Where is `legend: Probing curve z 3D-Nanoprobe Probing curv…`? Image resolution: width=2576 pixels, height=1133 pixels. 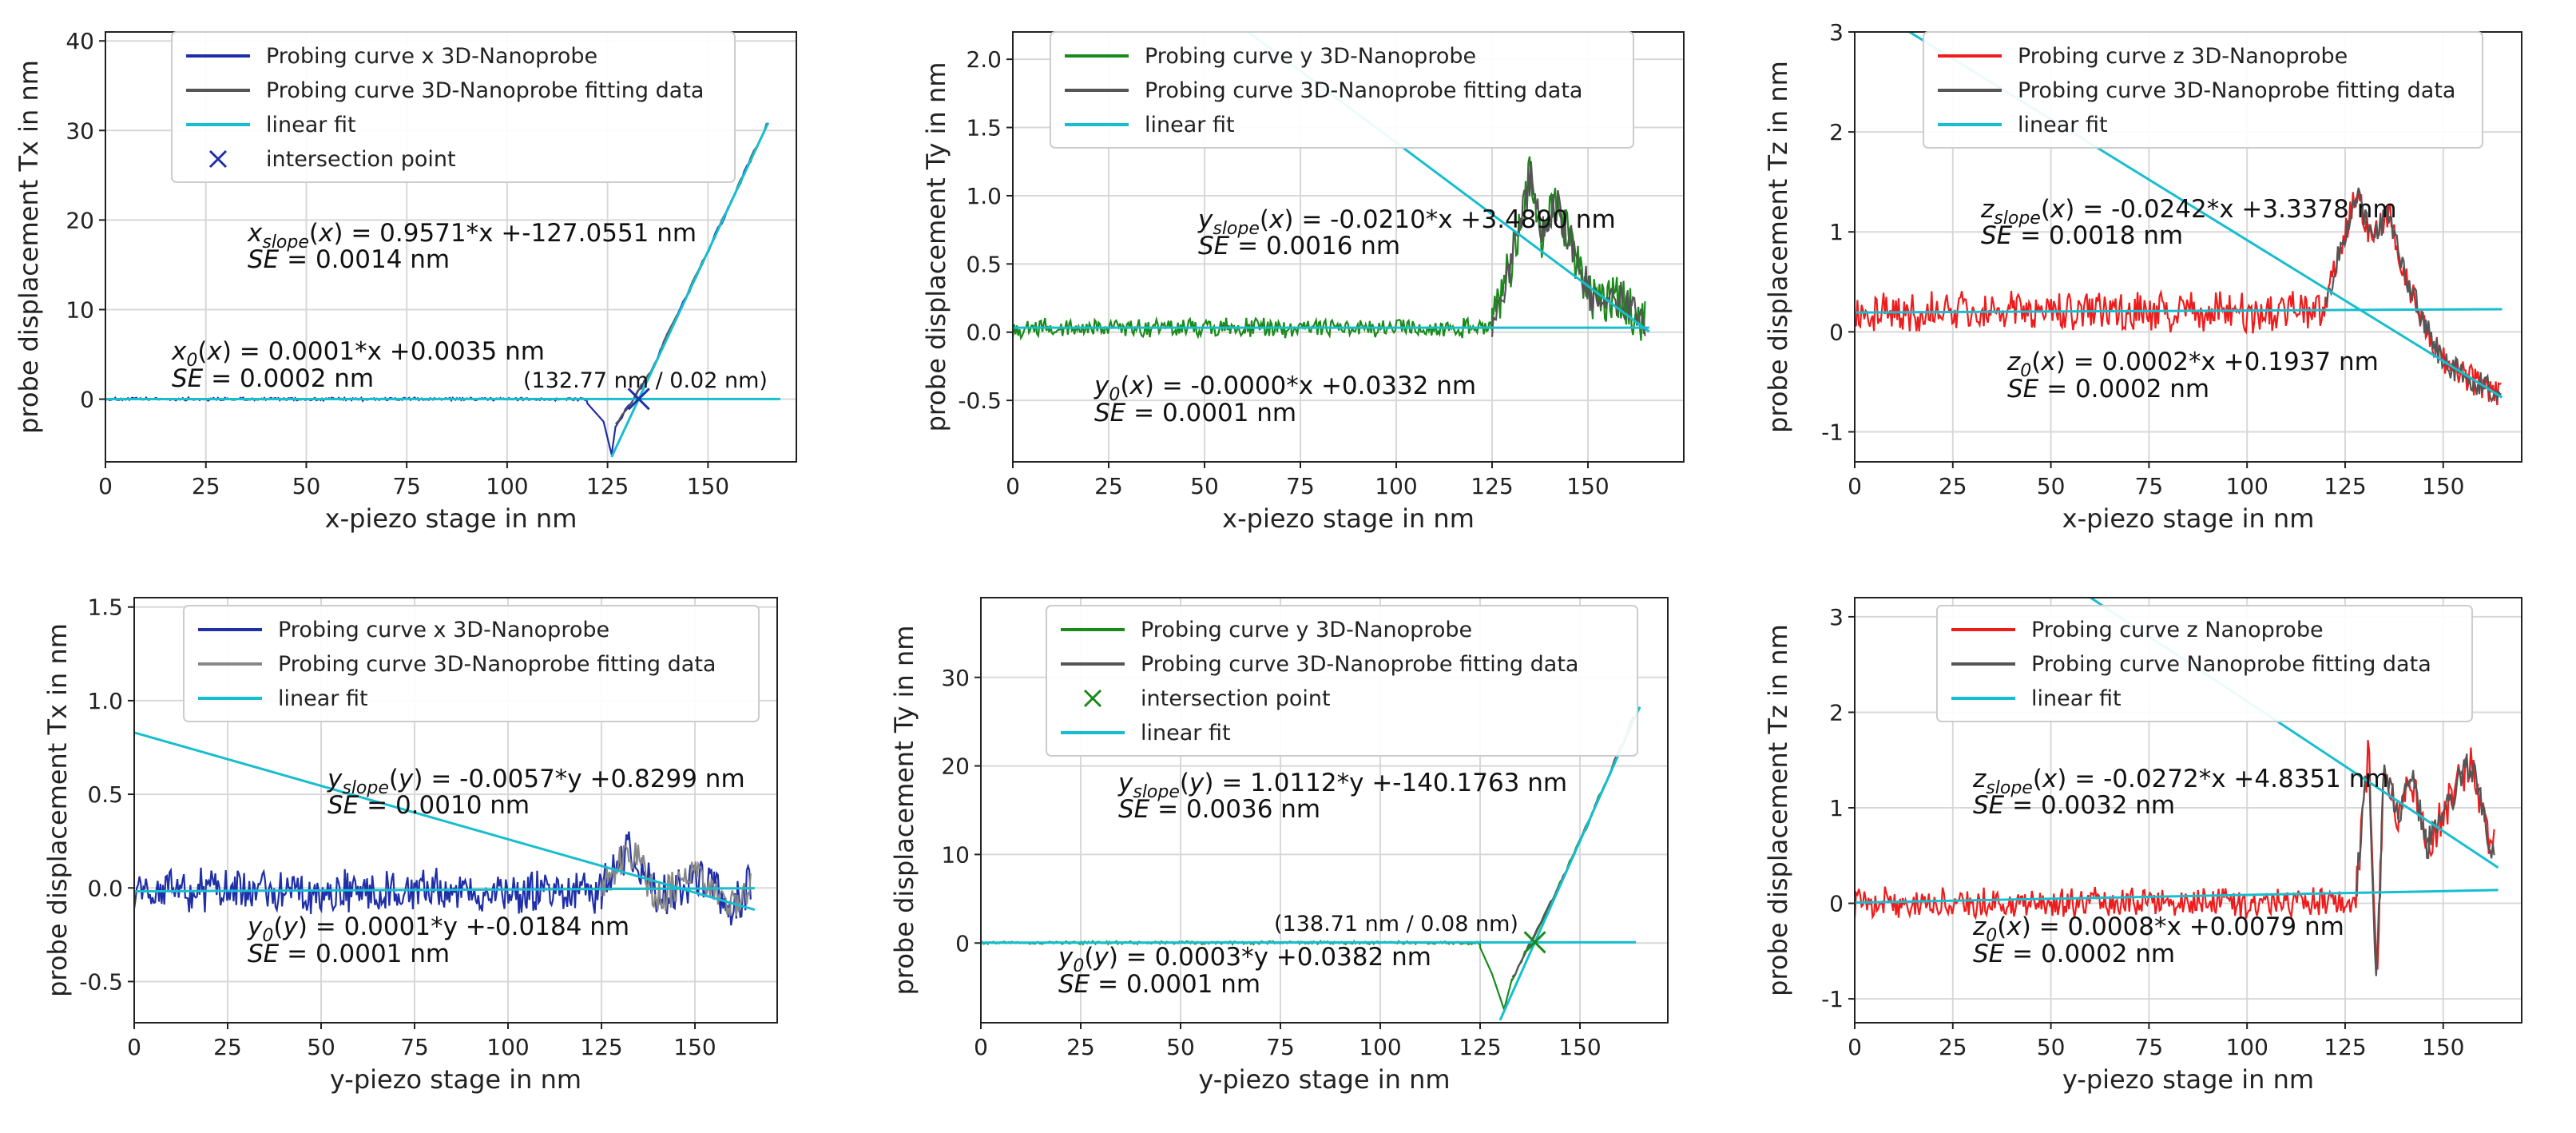 legend: Probing curve z 3D-Nanoprobe Probing curv… is located at coordinates (2203, 90).